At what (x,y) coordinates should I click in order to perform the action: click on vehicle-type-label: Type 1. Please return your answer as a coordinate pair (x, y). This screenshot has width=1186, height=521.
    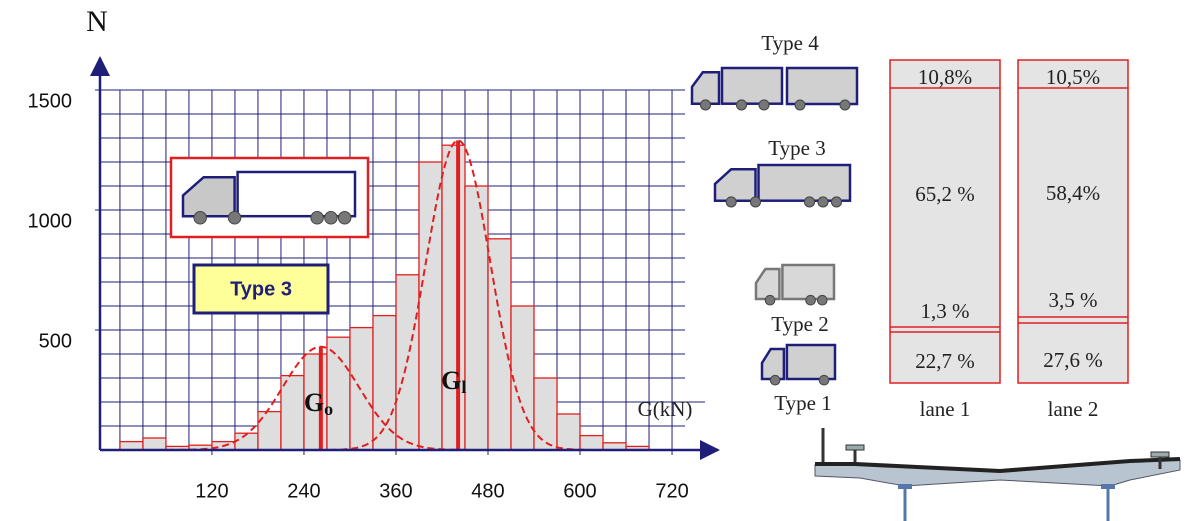
    Looking at the image, I should click on (802, 403).